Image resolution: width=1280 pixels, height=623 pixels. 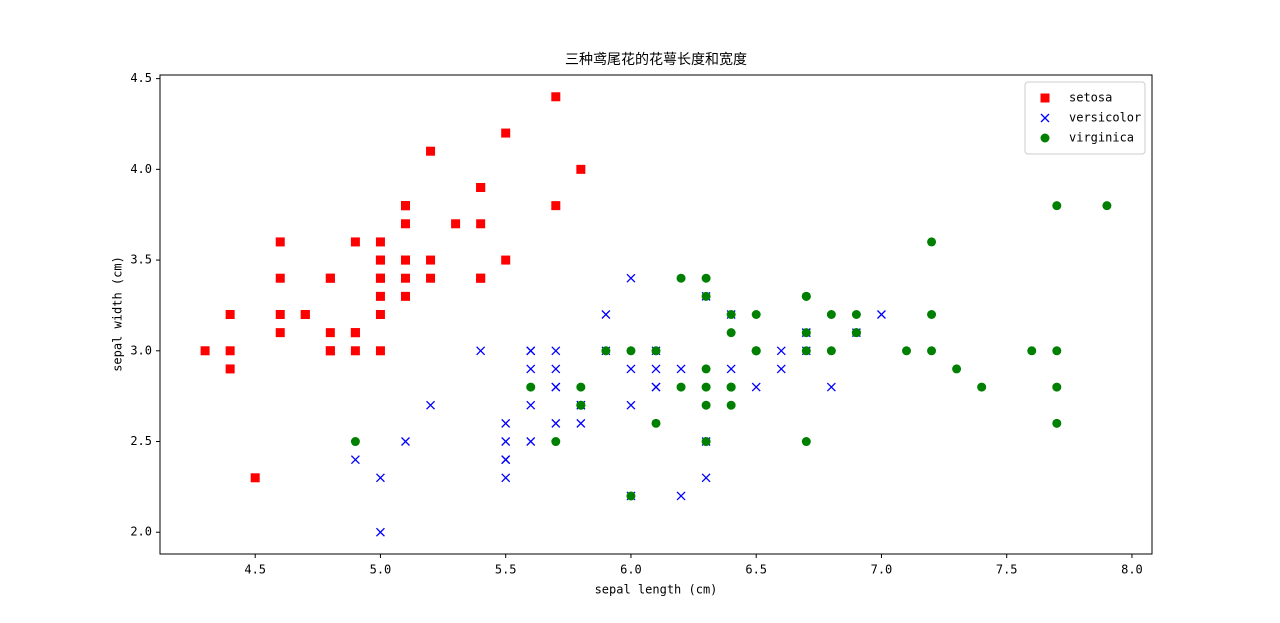 What do you see at coordinates (381, 570) in the screenshot?
I see `x-tick-label: 5.0` at bounding box center [381, 570].